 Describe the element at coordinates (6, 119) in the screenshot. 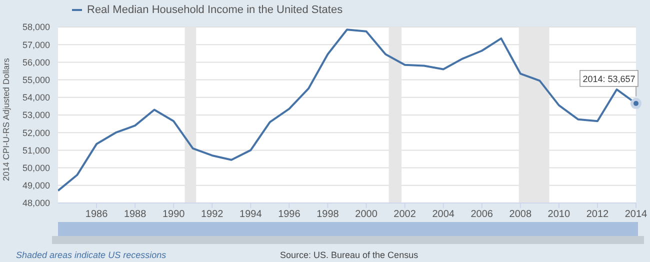

I see `y-axis-title: 2014 CPI-U-RS Adjusted Dollars` at that location.